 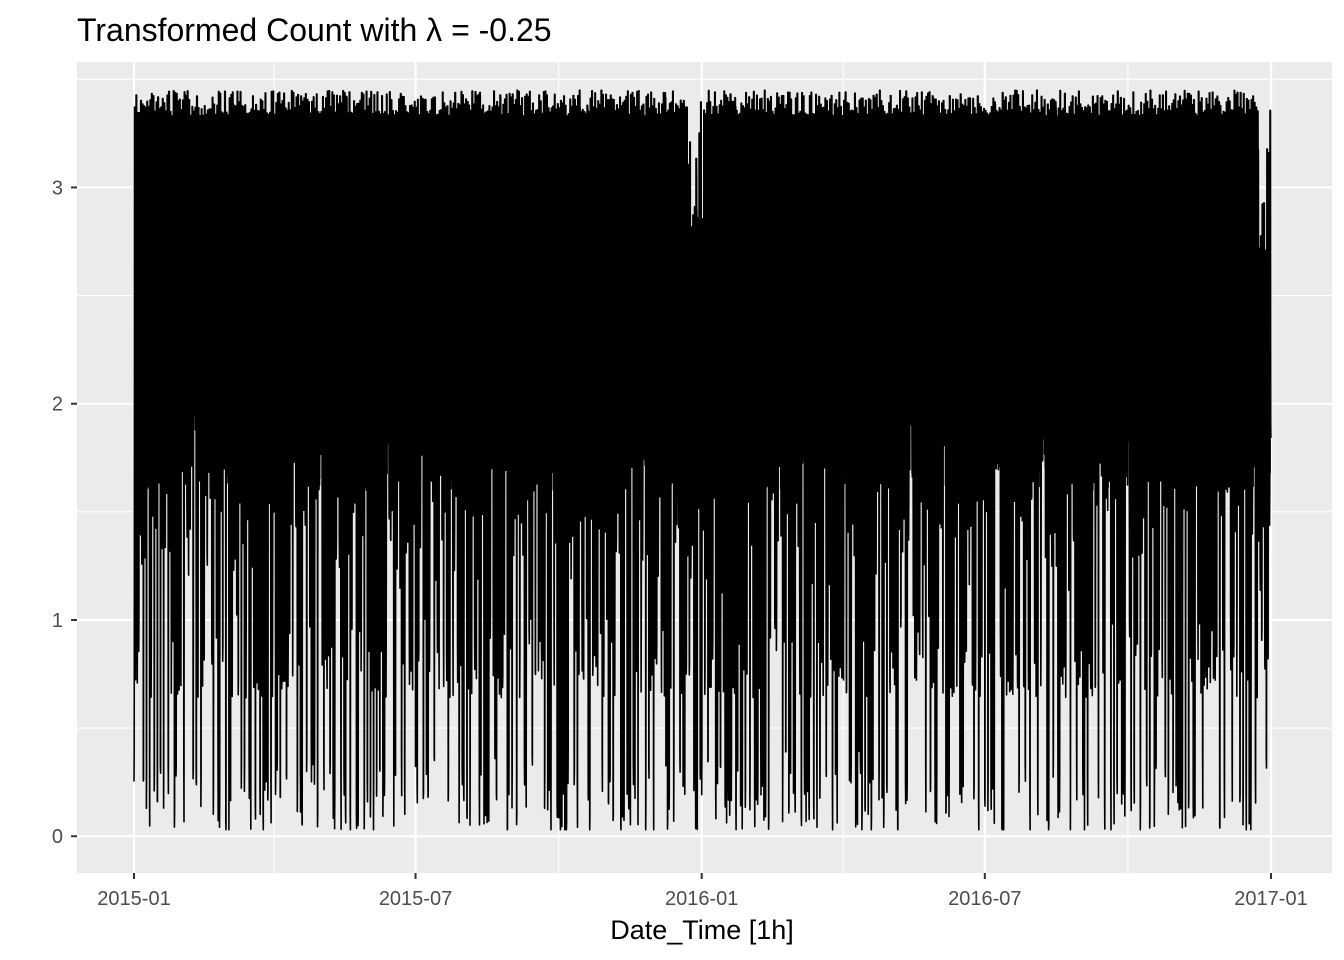 I want to click on x-tick-label: 2017-01, so click(x=1270, y=899).